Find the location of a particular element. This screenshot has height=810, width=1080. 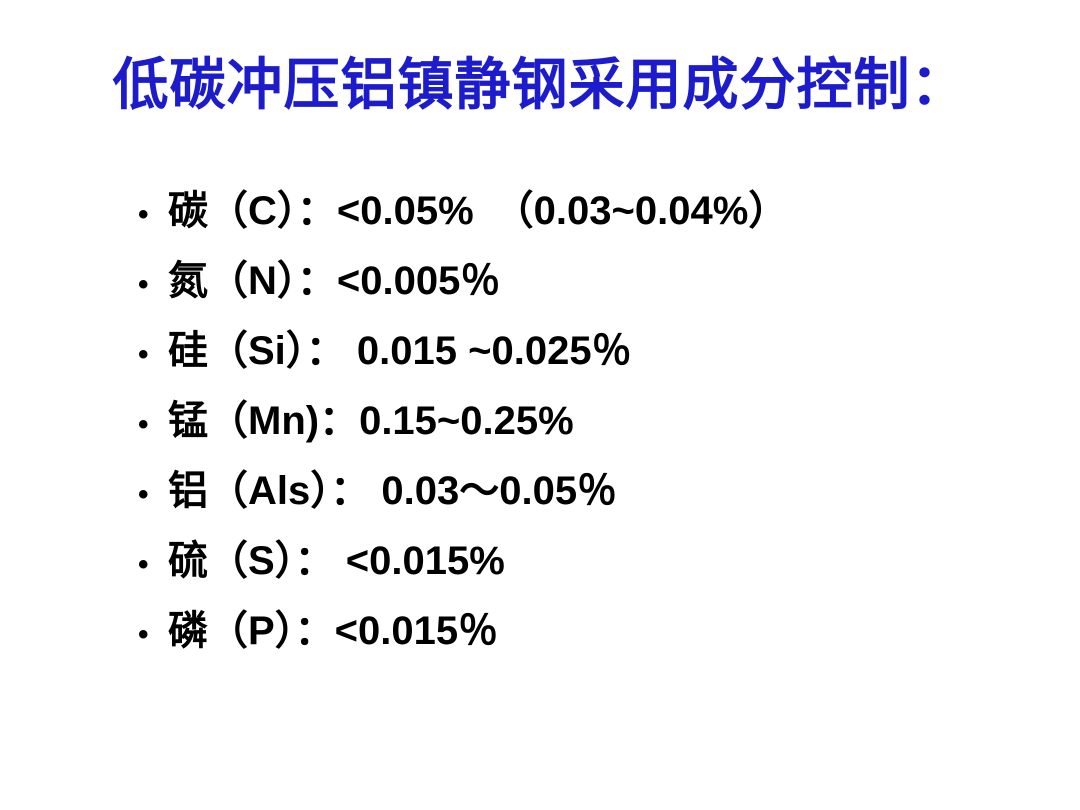

list-item-label: 碳（C）：<0.05% （0.03~0.04%） is located at coordinates (478, 211).